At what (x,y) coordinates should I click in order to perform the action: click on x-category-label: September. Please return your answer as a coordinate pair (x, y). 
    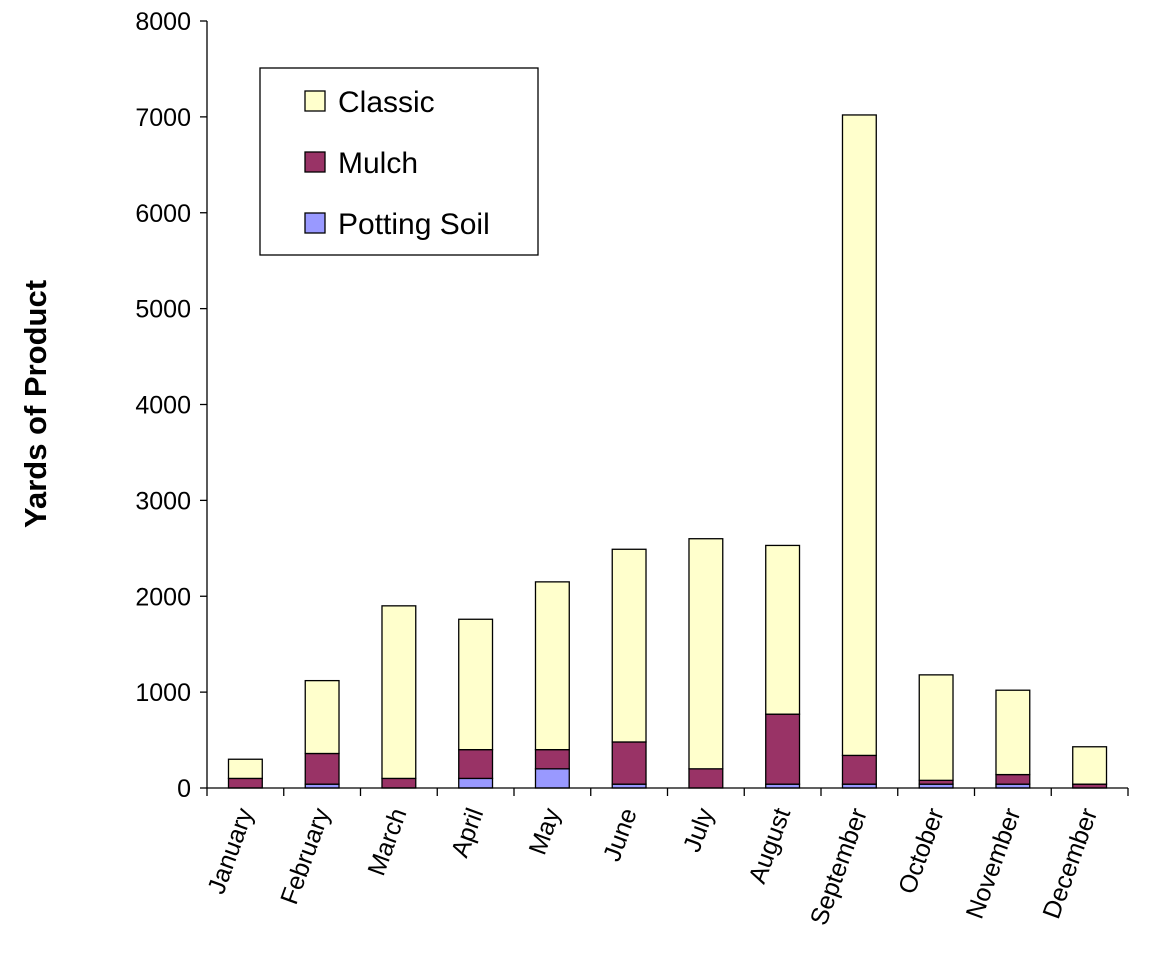
    Looking at the image, I should click on (839, 866).